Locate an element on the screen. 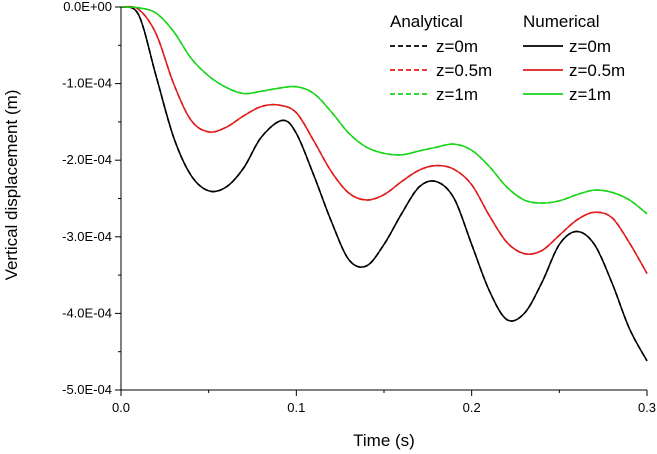 Image resolution: width=657 pixels, height=454 pixels. y-axis-title: Vertical displacement (m) is located at coordinates (11, 185).